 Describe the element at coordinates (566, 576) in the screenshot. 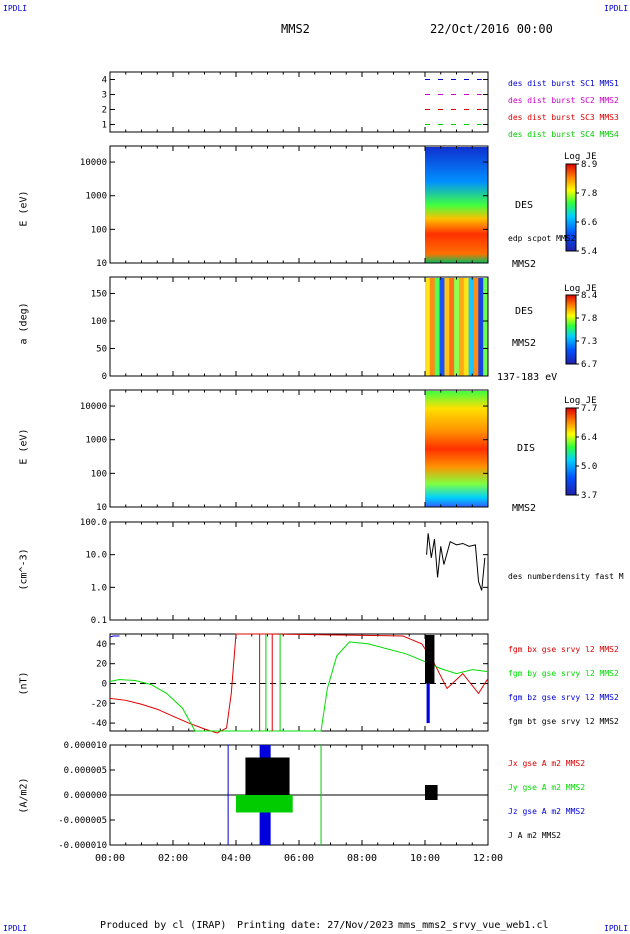

I see `density-legend: des numberdensity fast M` at that location.